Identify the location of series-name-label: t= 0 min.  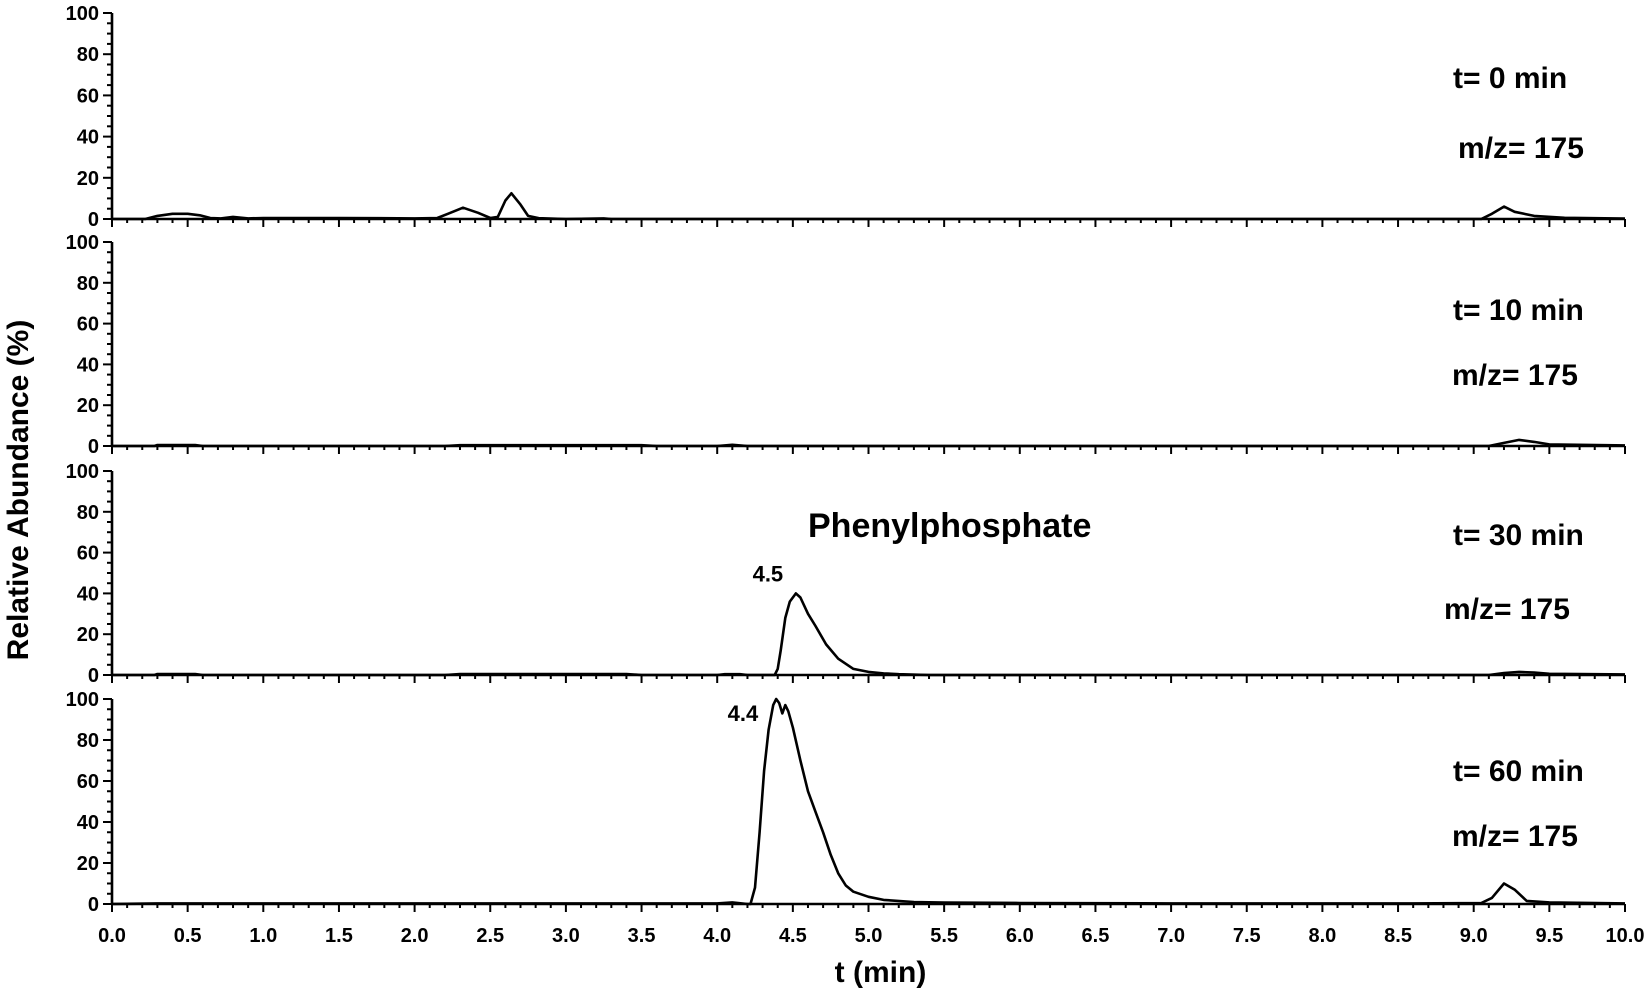
(1510, 78).